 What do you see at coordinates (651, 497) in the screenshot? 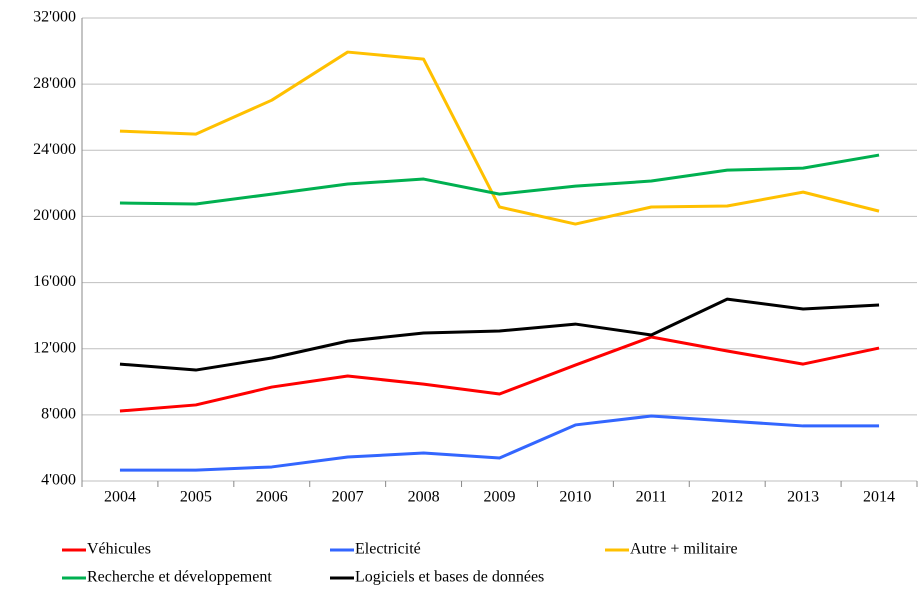
I see `x-tick-label: 2011` at bounding box center [651, 497].